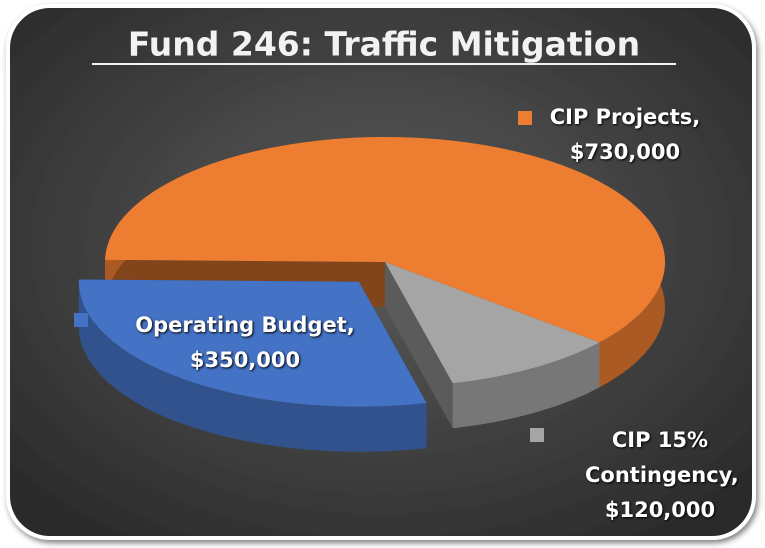 The image size is (765, 548). I want to click on label-value: $120,000, so click(660, 510).